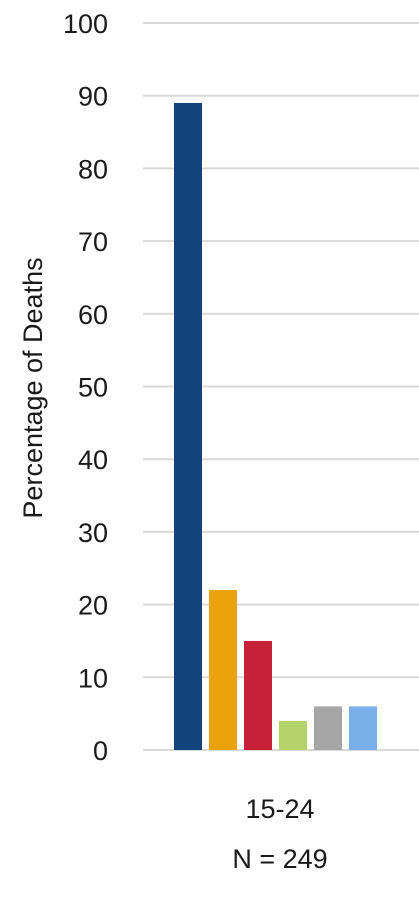  Describe the element at coordinates (93, 315) in the screenshot. I see `y-tick-60: 60` at that location.